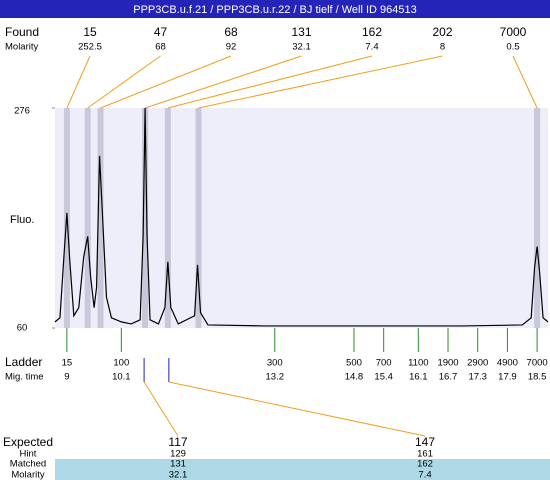  Describe the element at coordinates (160, 47) in the screenshot. I see `found-molarity: 68` at that location.